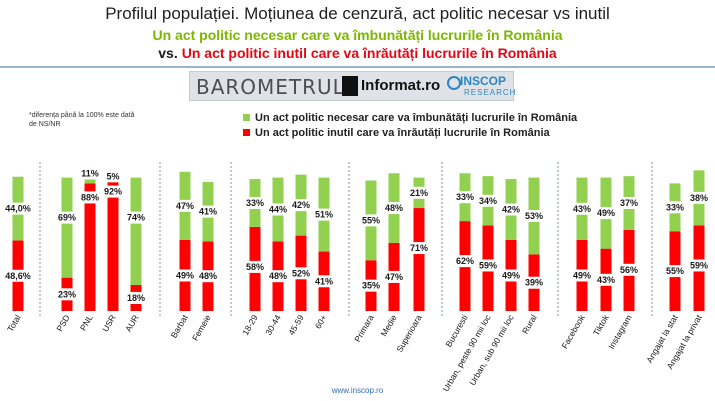  I want to click on label-inutil-18: 49%, so click(582, 275).